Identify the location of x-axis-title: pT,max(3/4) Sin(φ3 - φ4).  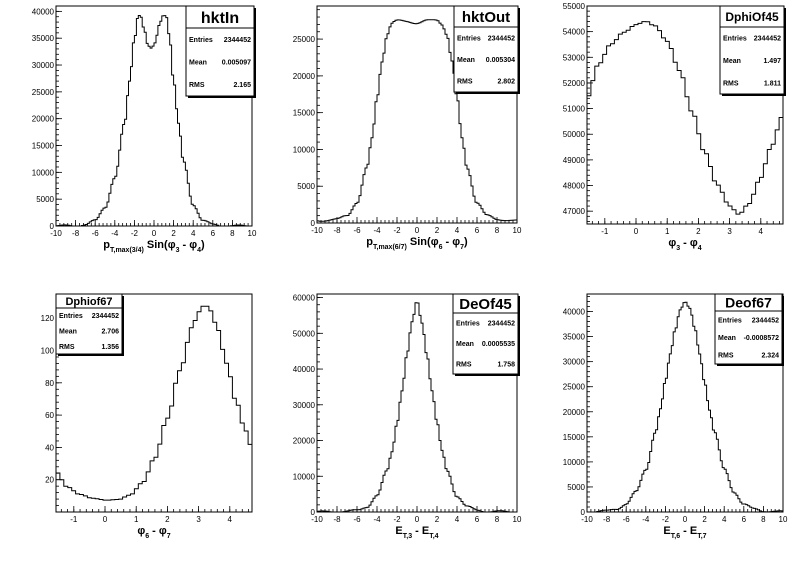
(154, 246).